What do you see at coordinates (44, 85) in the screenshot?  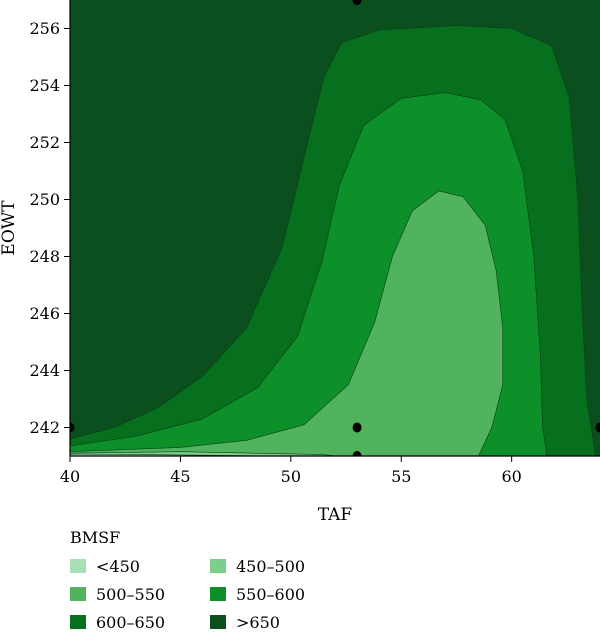 I see `y-tick-label: 254` at bounding box center [44, 85].